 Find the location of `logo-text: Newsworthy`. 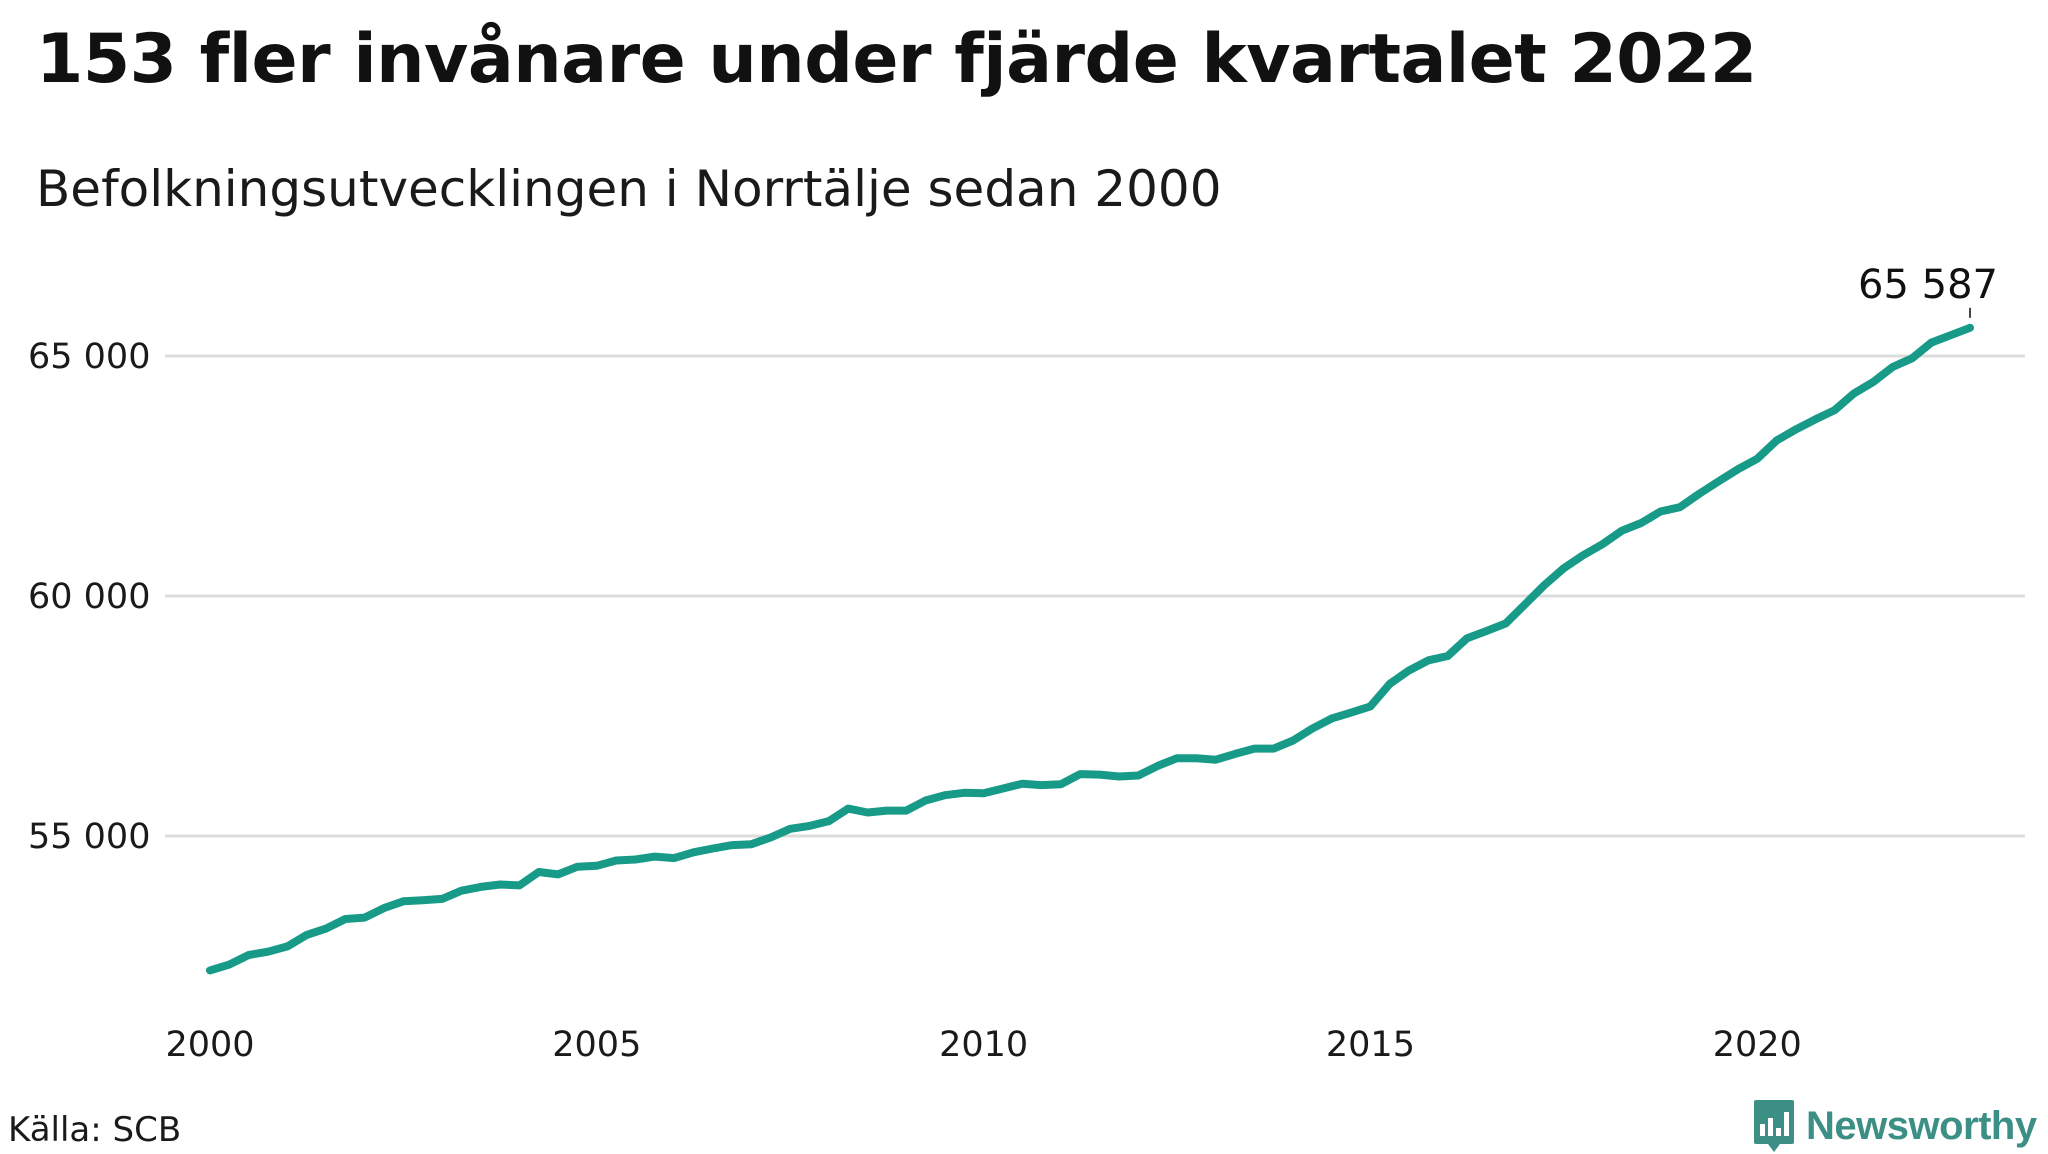

logo-text: Newsworthy is located at coordinates (1921, 1126).